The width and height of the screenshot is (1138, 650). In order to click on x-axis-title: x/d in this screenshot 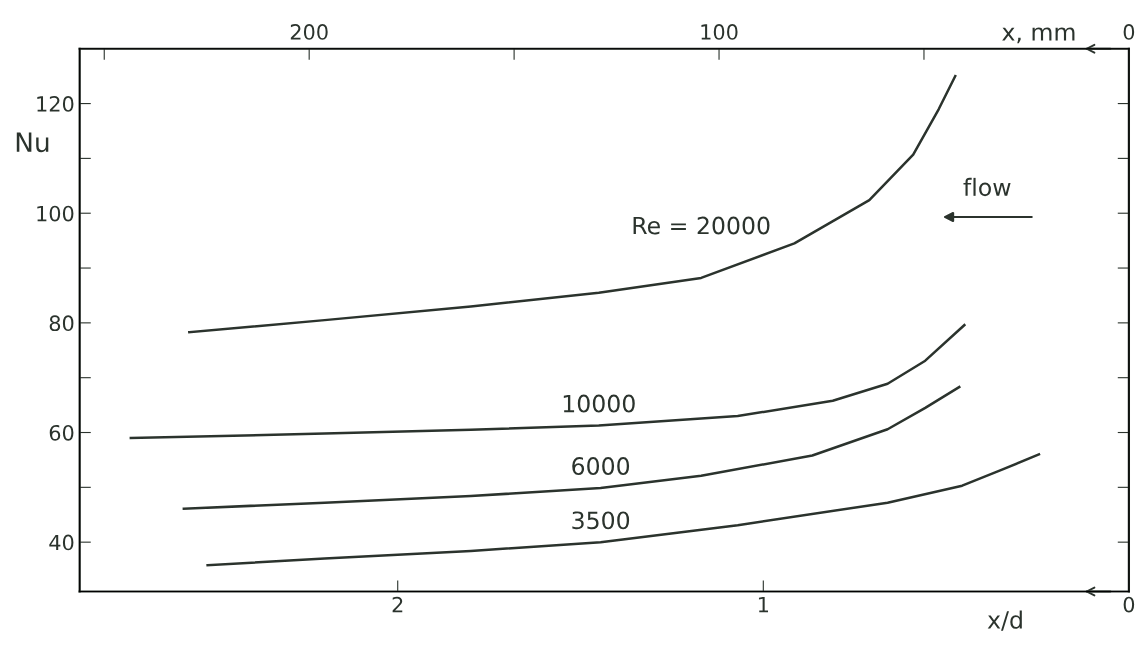, I will do `click(1004, 620)`.